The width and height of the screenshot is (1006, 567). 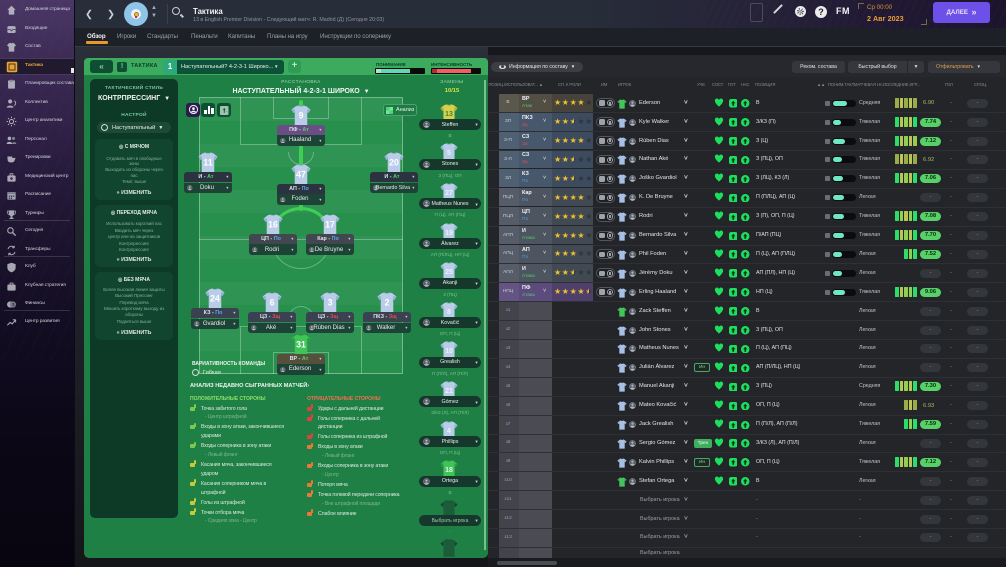 What do you see at coordinates (449, 193) in the screenshot?
I see `svg-text: 27` at bounding box center [449, 193].